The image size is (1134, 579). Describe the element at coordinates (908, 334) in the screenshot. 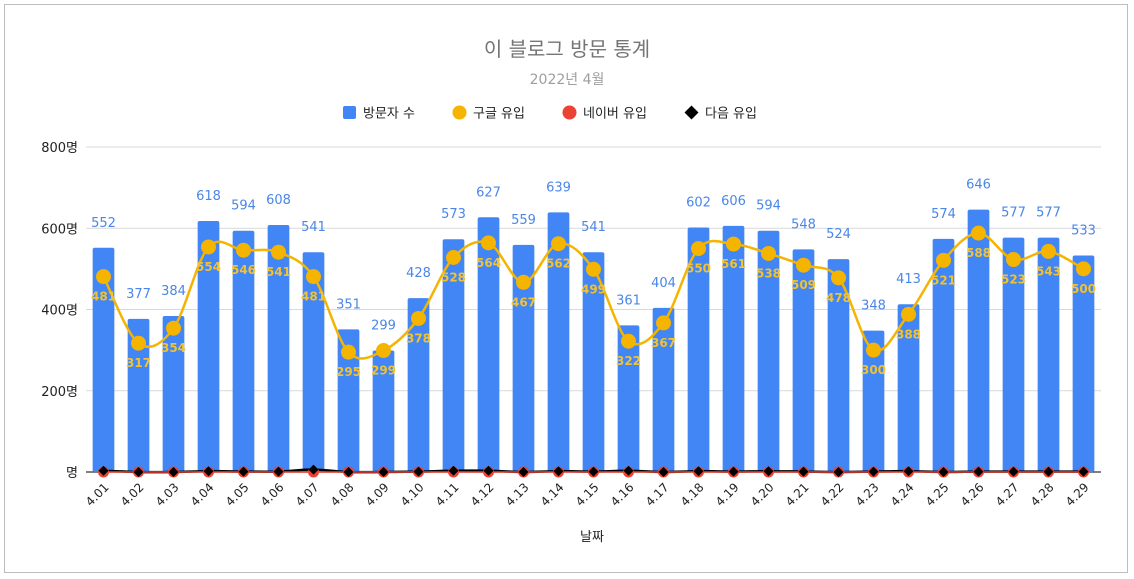

I see `google-value-label: 388` at that location.